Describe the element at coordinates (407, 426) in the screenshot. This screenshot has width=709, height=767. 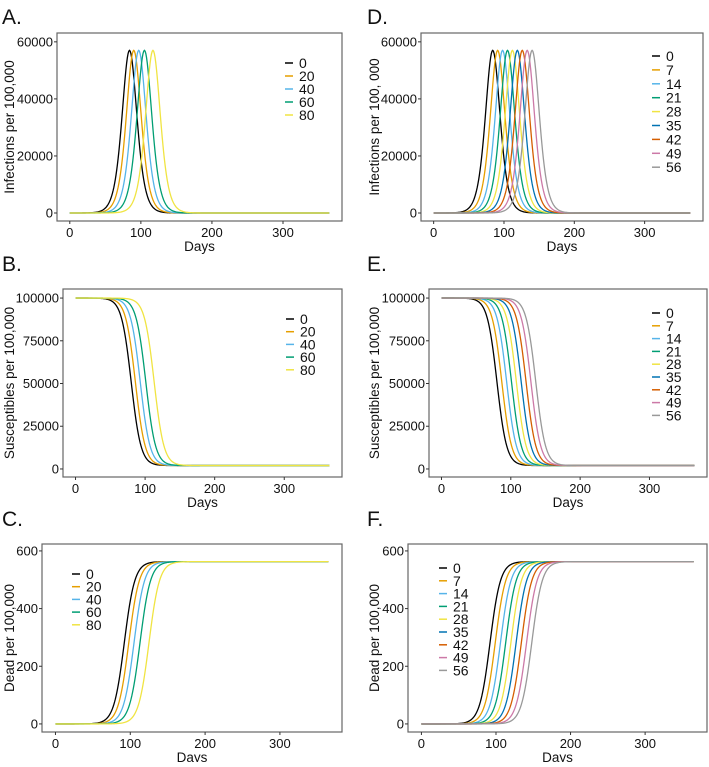
I see `y-tick-label: 25000` at that location.